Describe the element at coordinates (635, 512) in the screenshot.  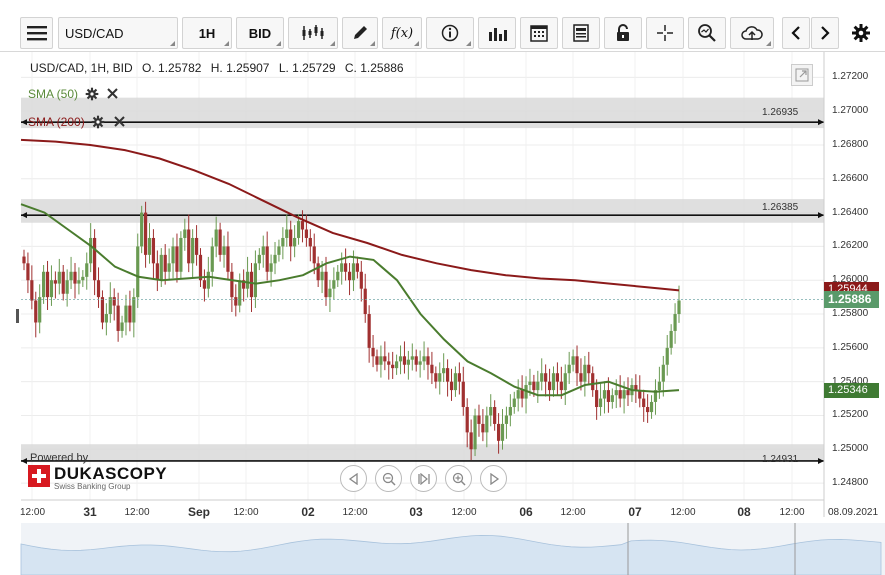
I see `x-tick-label: 07` at that location.